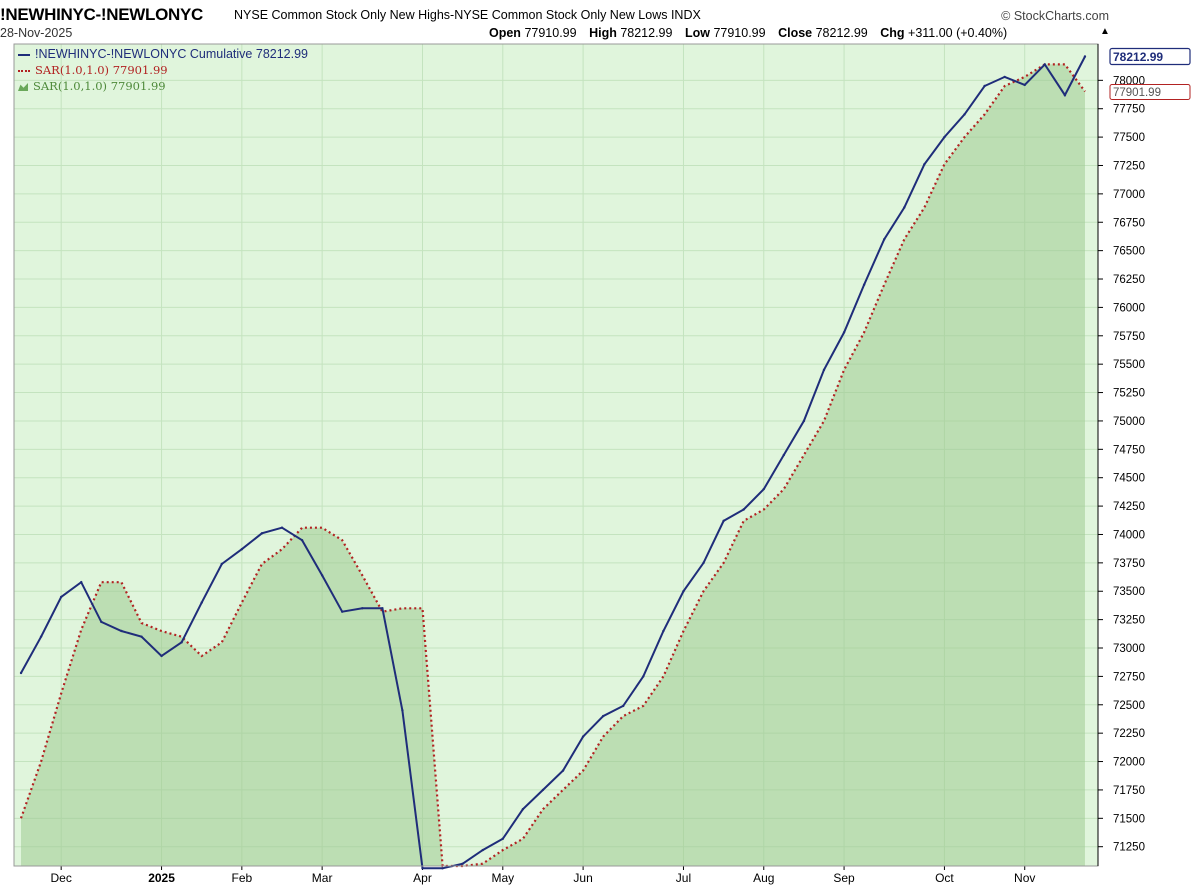 This screenshot has width=1199, height=890. What do you see at coordinates (550, 33) in the screenshot?
I see `open-value: 77910.99` at bounding box center [550, 33].